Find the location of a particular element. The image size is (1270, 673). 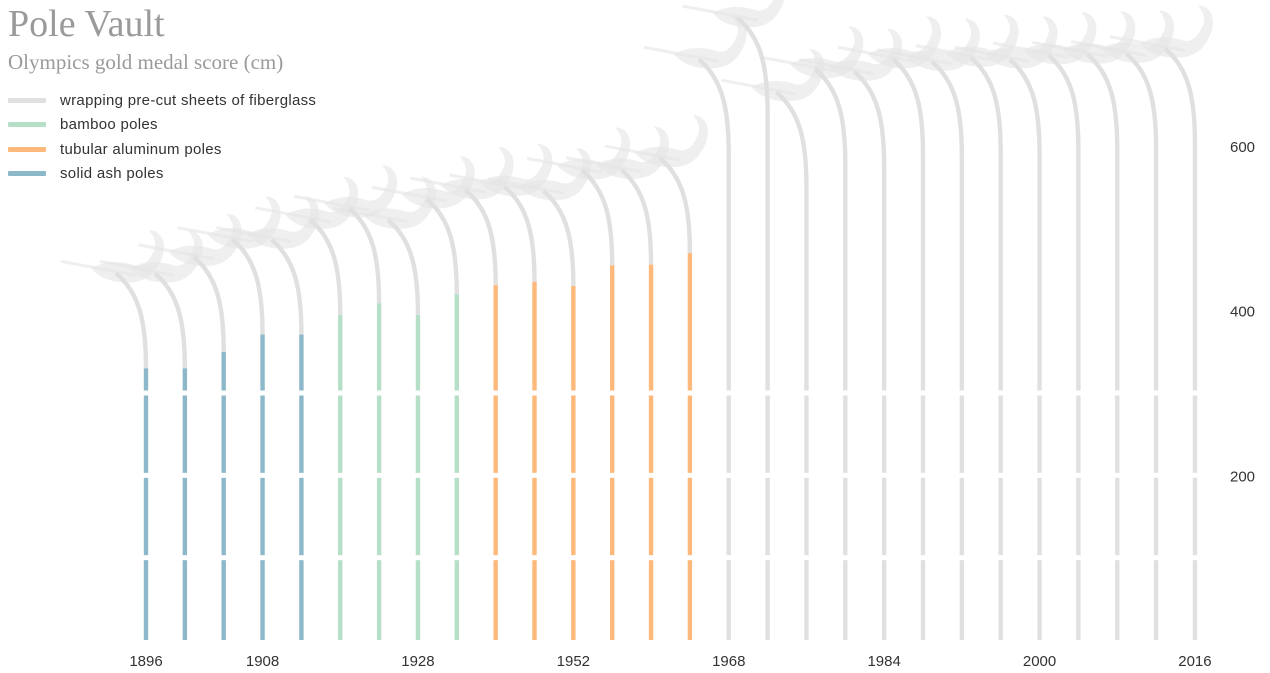

y-tick-label-200: 200 is located at coordinates (1242, 476).